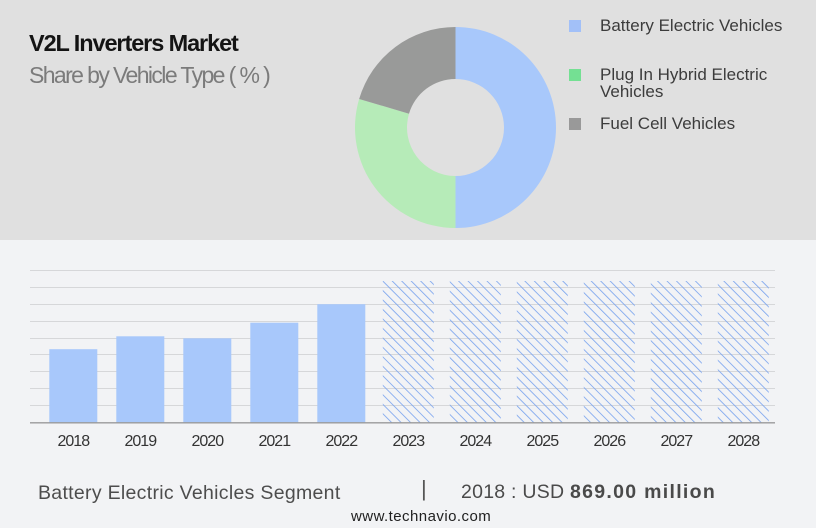 The width and height of the screenshot is (816, 528). What do you see at coordinates (543, 441) in the screenshot?
I see `svg-text: 2025` at bounding box center [543, 441].